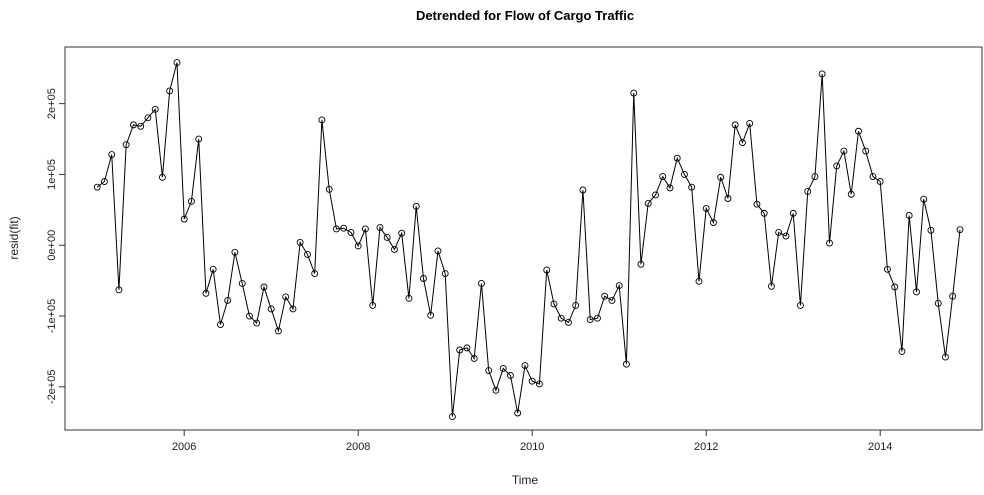 The width and height of the screenshot is (984, 495). Describe the element at coordinates (52, 387) in the screenshot. I see `y-tick-label: -2e+05` at that location.